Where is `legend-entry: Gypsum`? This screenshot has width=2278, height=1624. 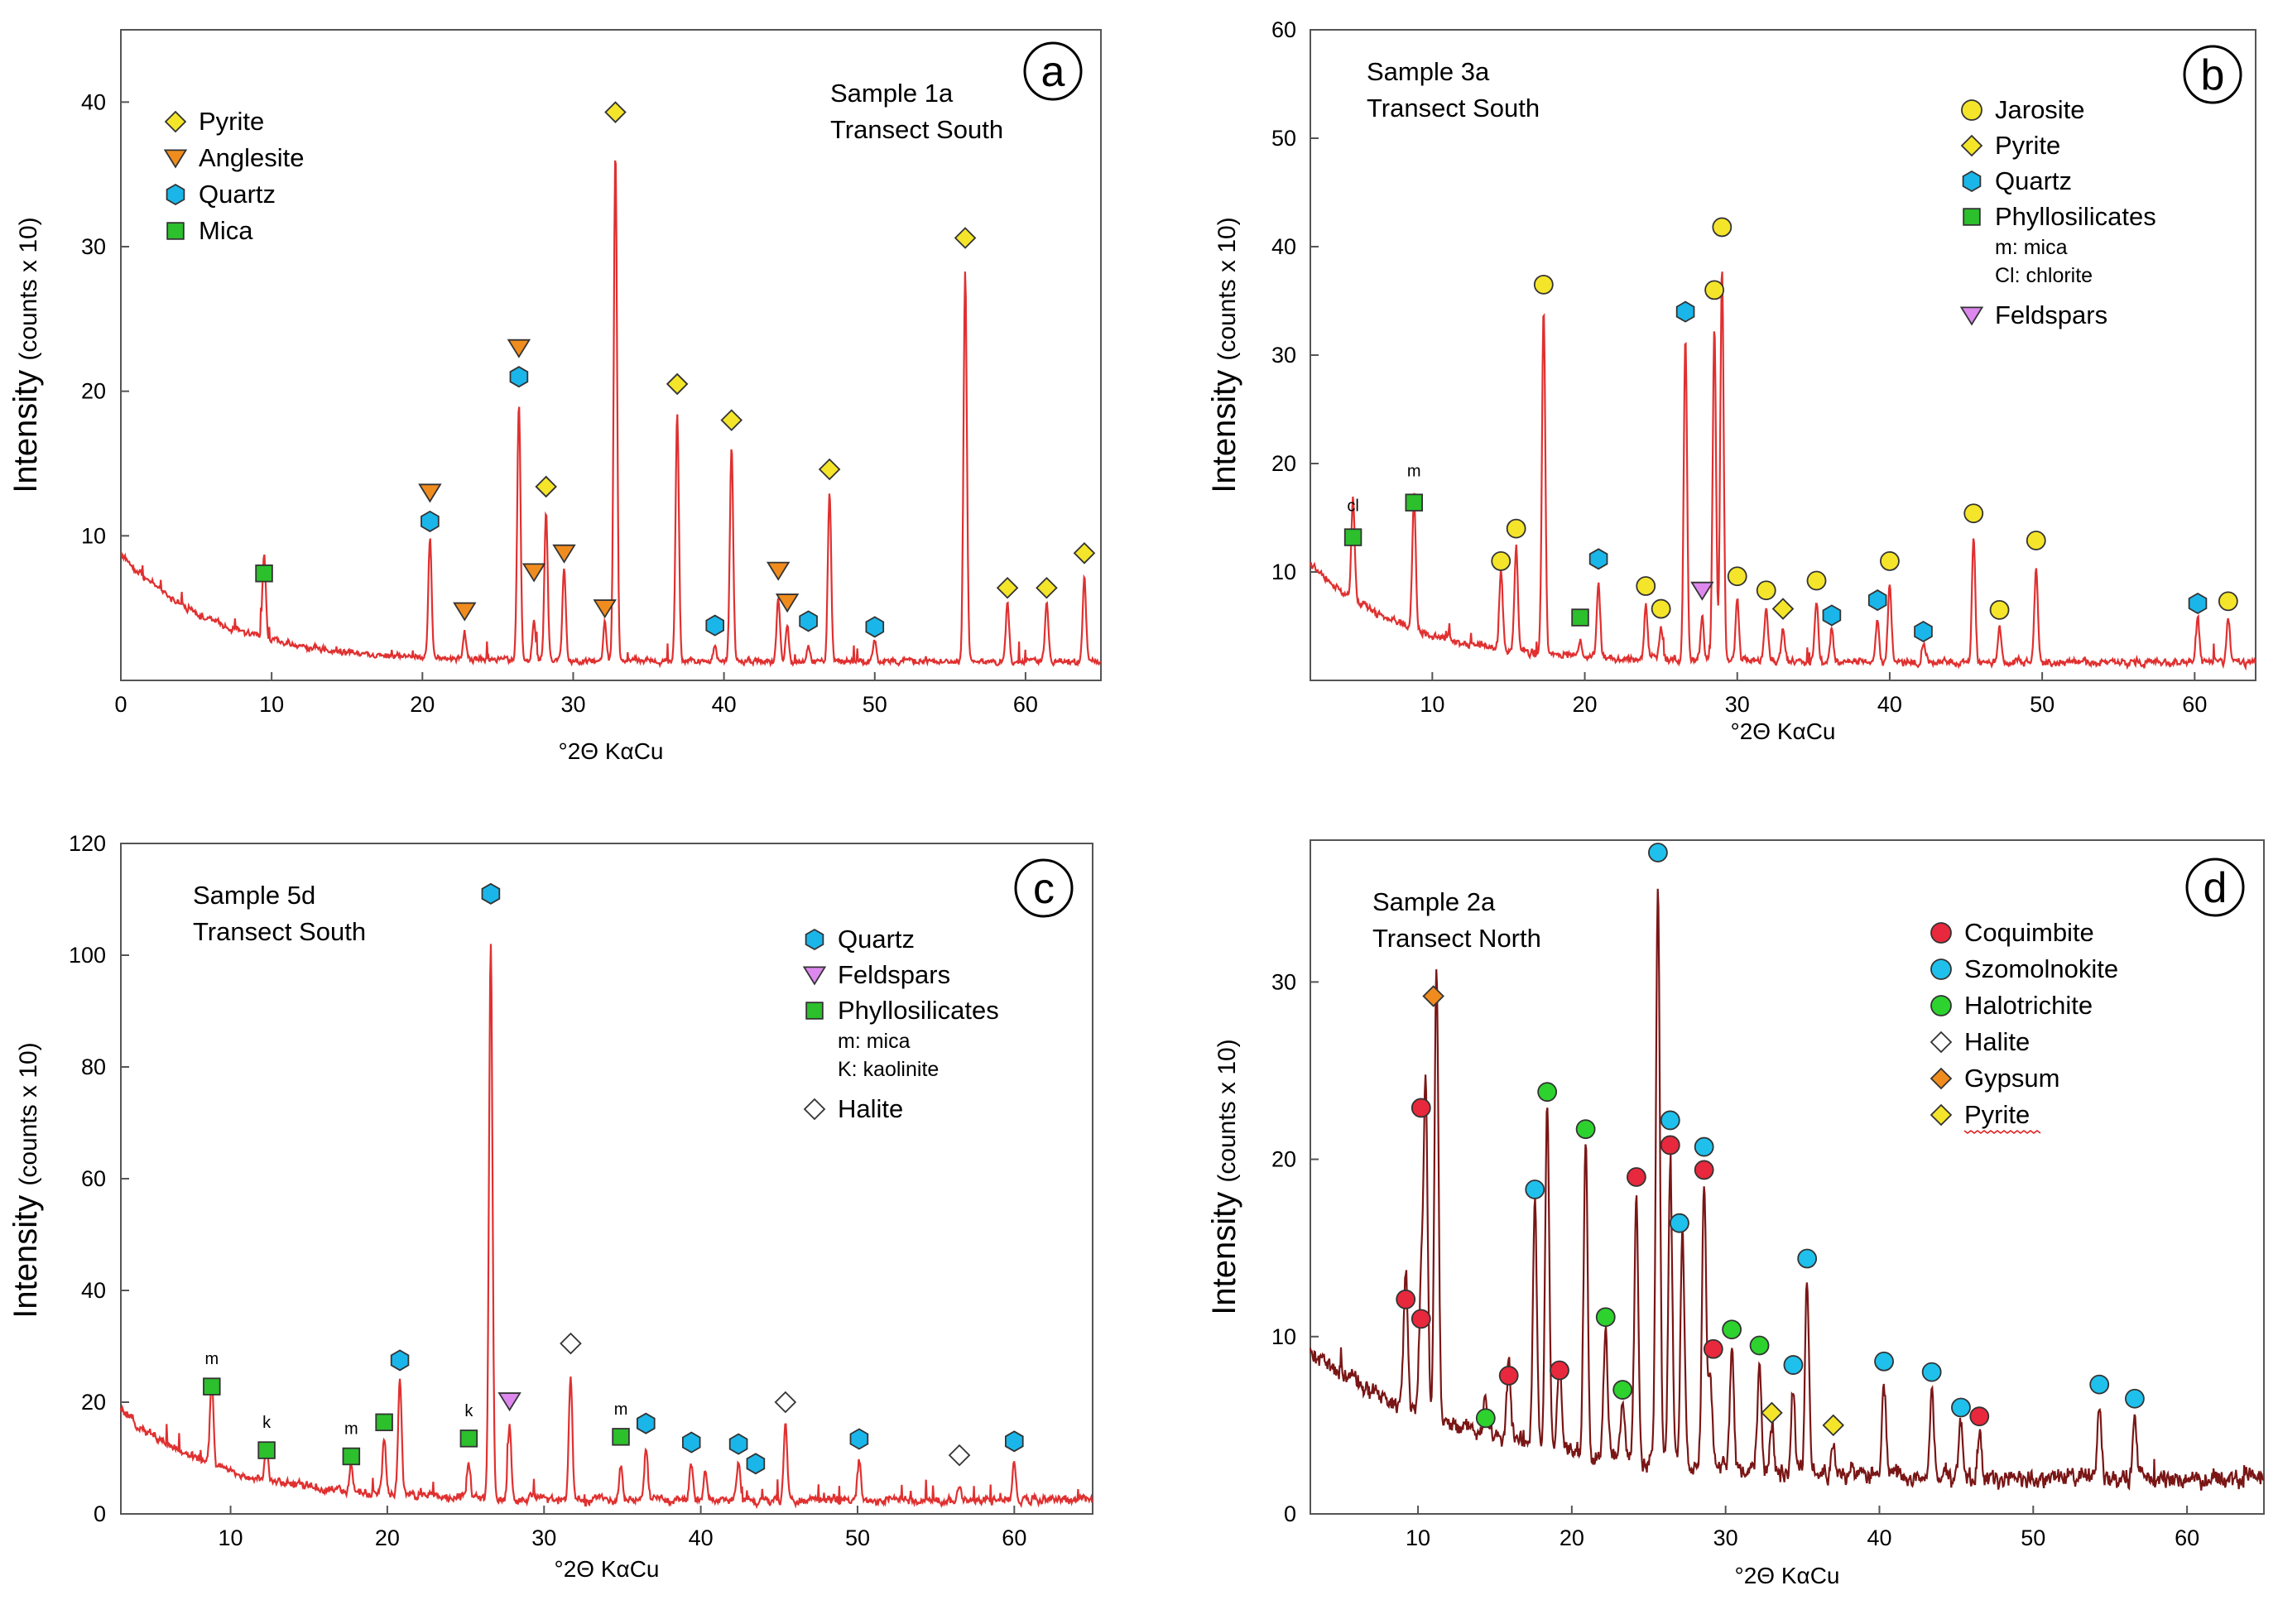 legend-entry: Gypsum is located at coordinates (1994, 1078).